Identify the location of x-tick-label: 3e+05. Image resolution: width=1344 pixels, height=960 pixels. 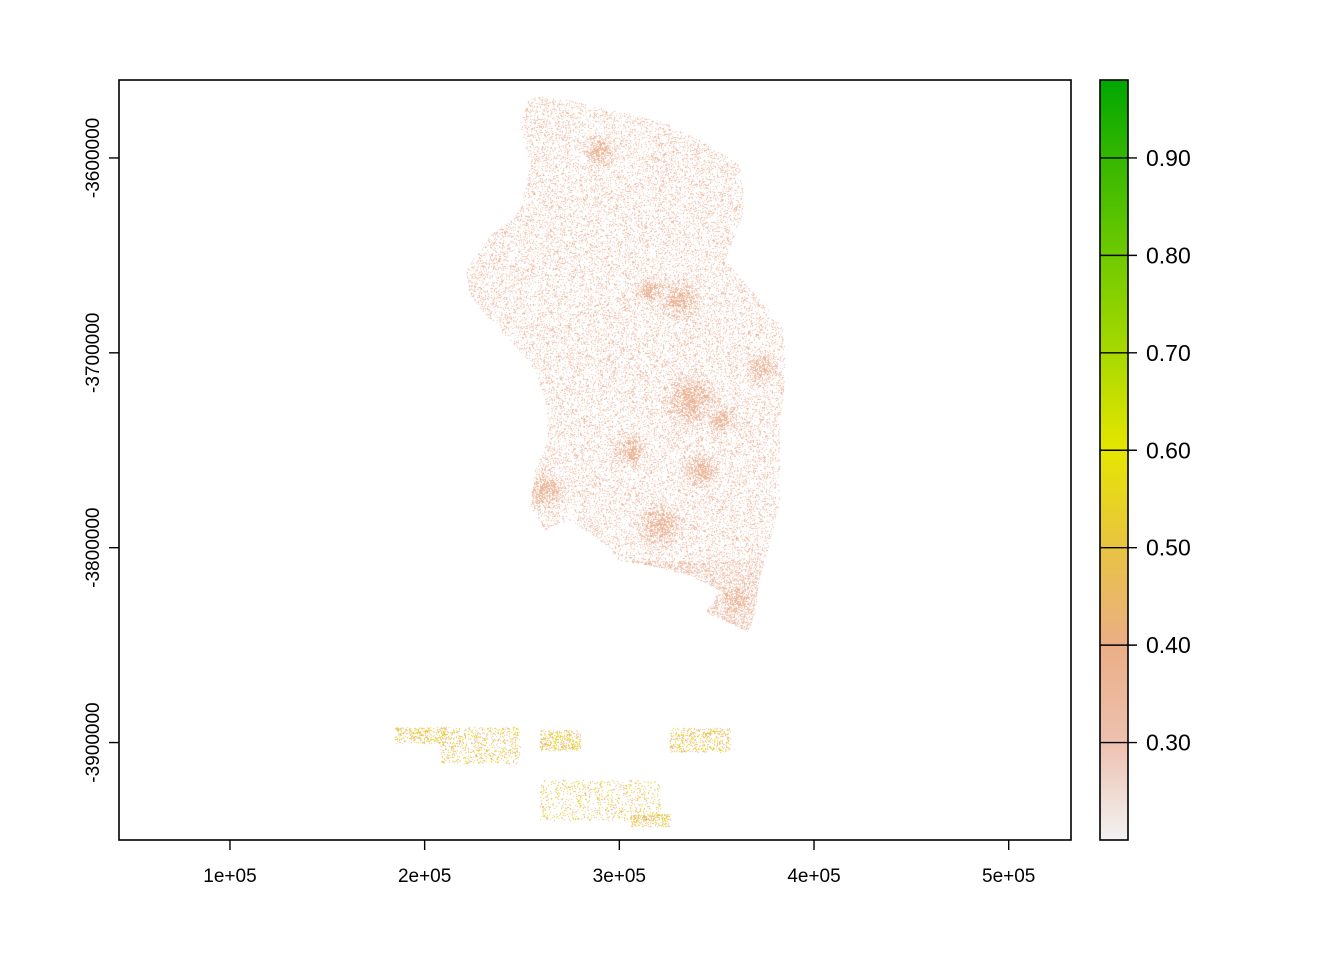
(619, 876).